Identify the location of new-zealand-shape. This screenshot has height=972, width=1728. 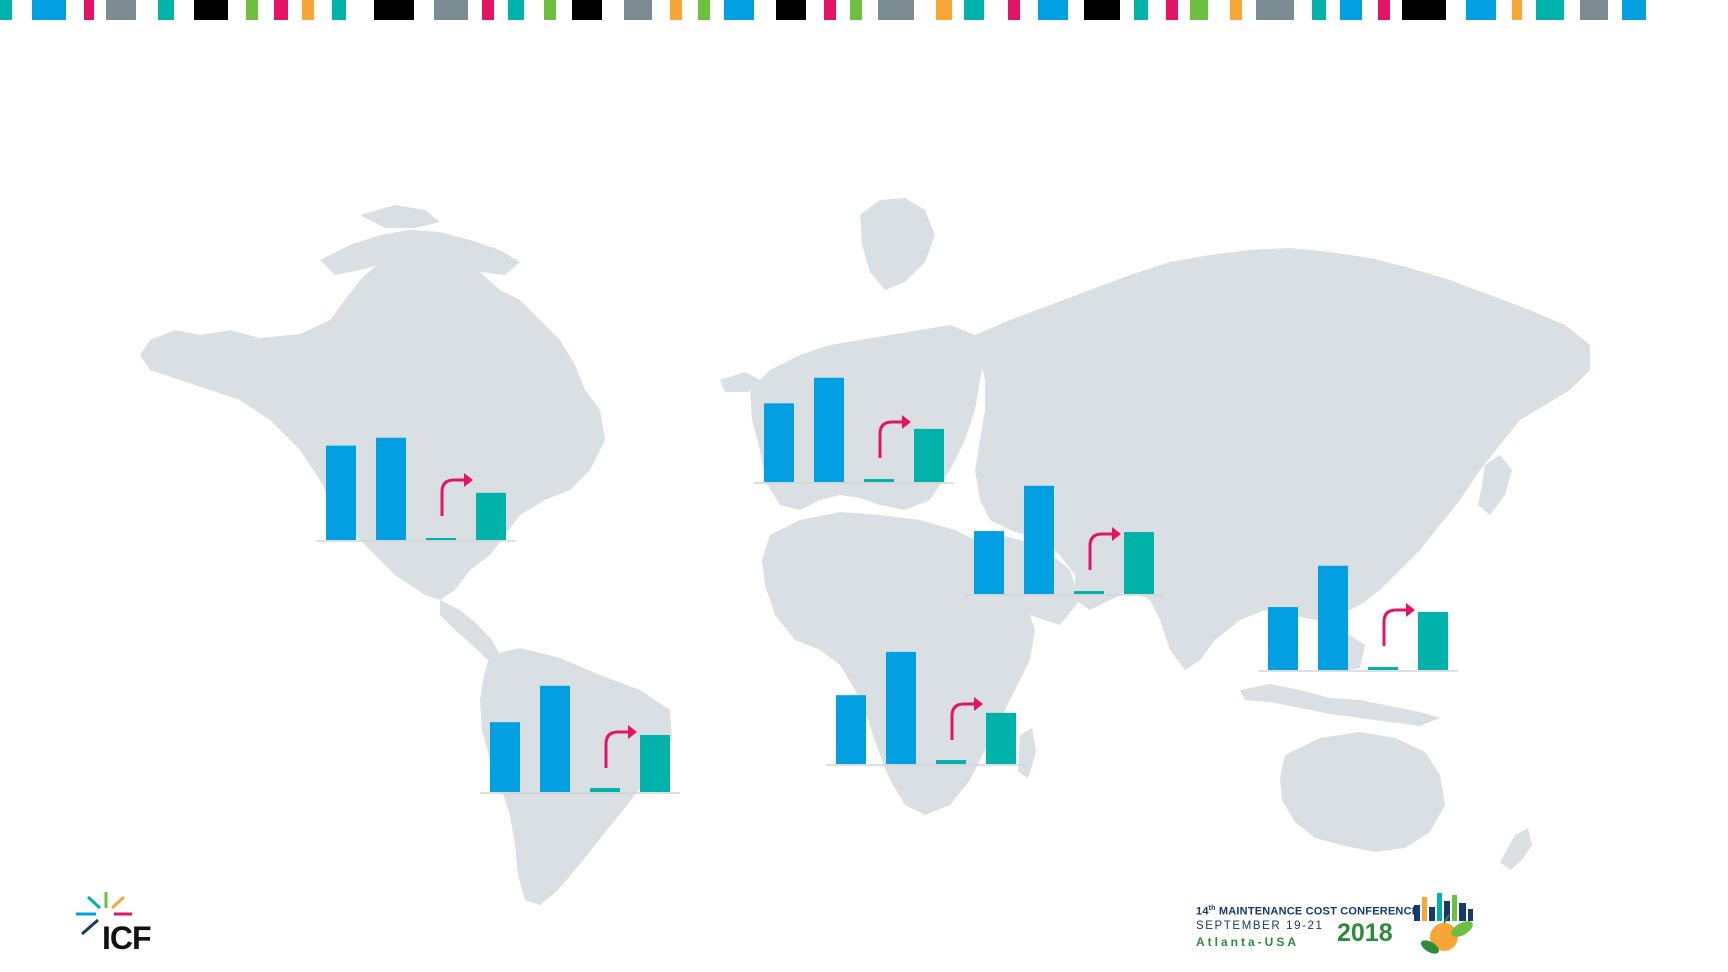
(1516, 849).